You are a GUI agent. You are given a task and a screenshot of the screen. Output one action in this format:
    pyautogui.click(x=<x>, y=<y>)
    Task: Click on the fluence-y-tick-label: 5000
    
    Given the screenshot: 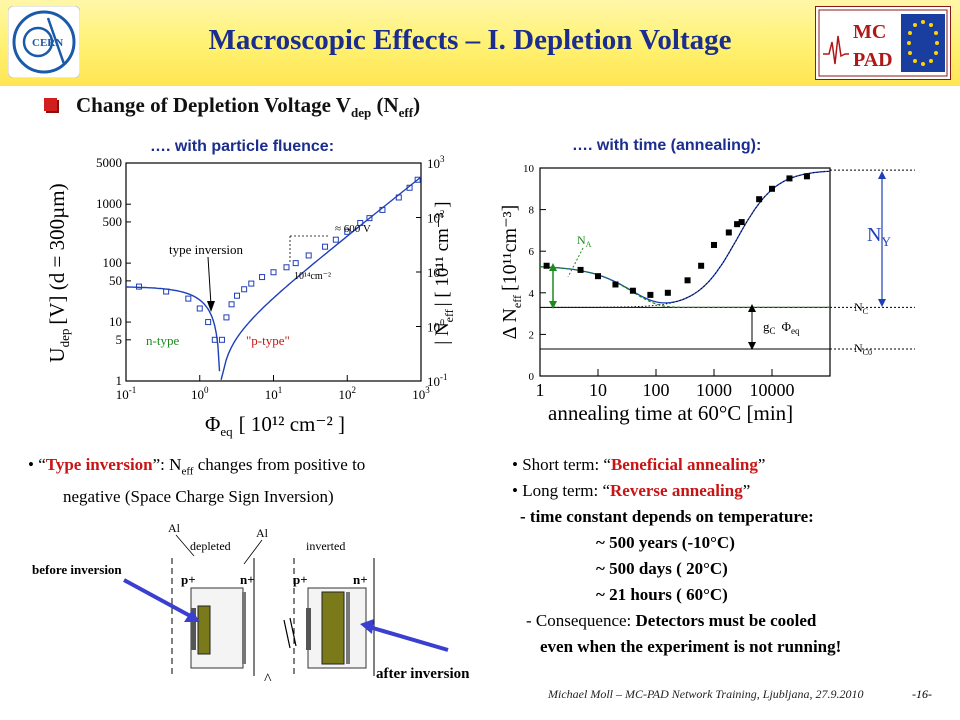 What is the action you would take?
    pyautogui.click(x=109, y=162)
    